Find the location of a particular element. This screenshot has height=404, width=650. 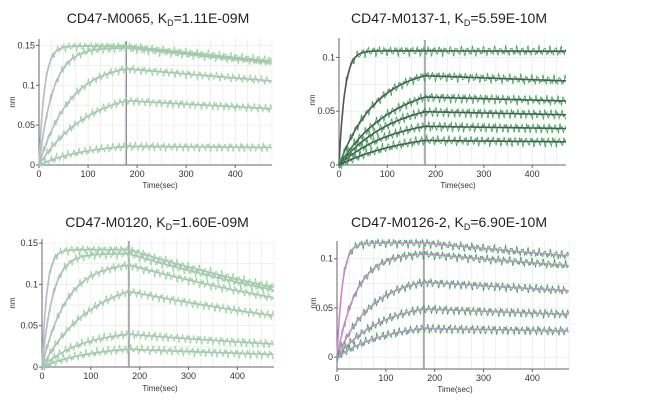

panel-2-ylabel: nm is located at coordinates (312, 99).